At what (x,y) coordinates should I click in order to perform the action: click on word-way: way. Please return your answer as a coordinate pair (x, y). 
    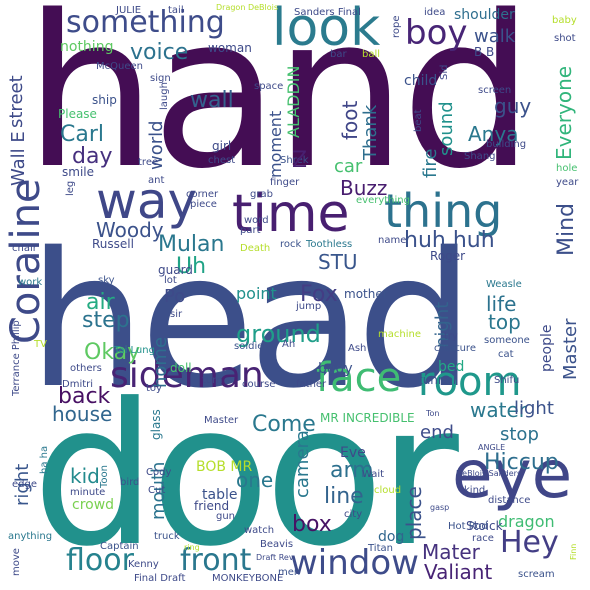
    Looking at the image, I should click on (147, 201).